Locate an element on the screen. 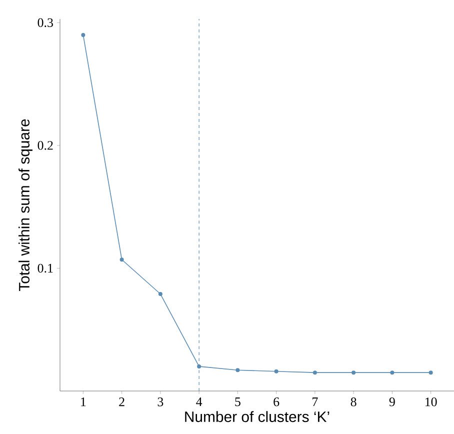  x-tick-label: 3 is located at coordinates (161, 402).